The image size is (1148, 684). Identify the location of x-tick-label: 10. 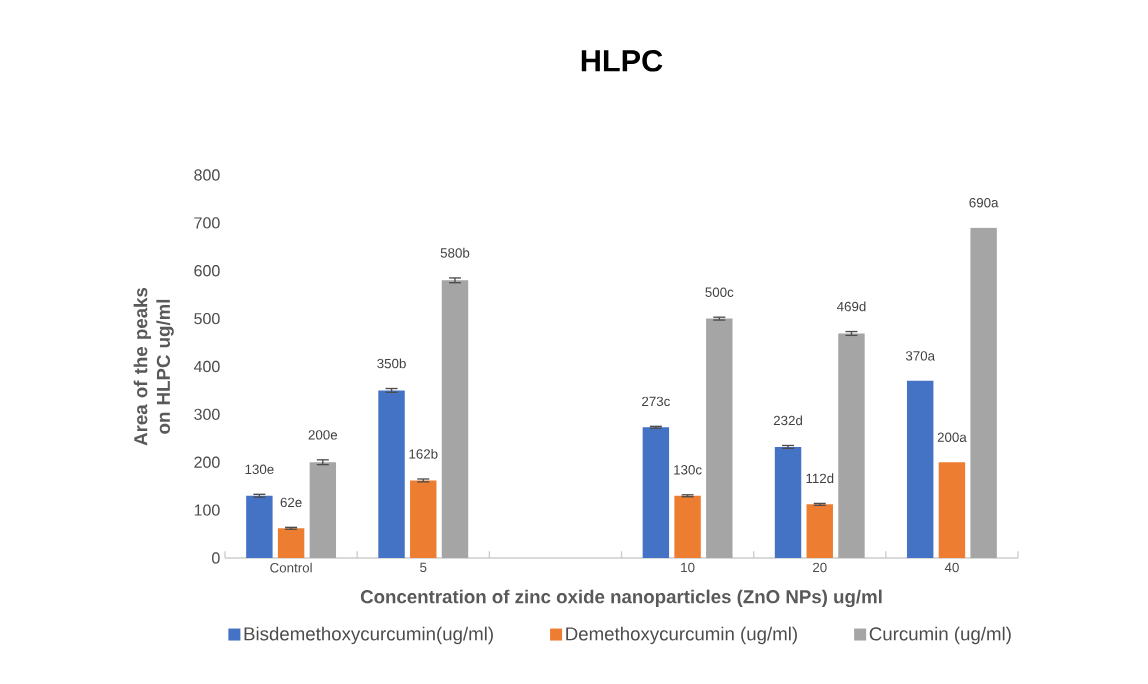
(688, 567).